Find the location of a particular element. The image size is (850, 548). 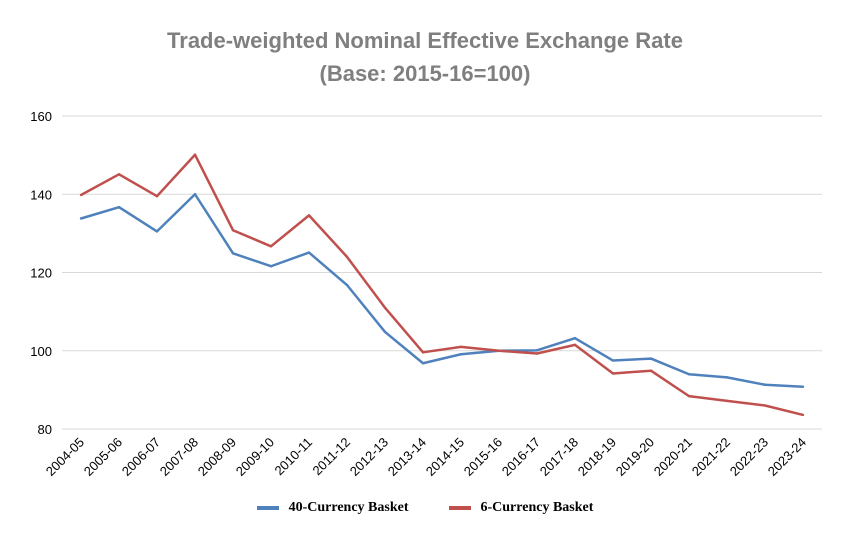

x-tick-label: 2004-05 is located at coordinates (65, 457).